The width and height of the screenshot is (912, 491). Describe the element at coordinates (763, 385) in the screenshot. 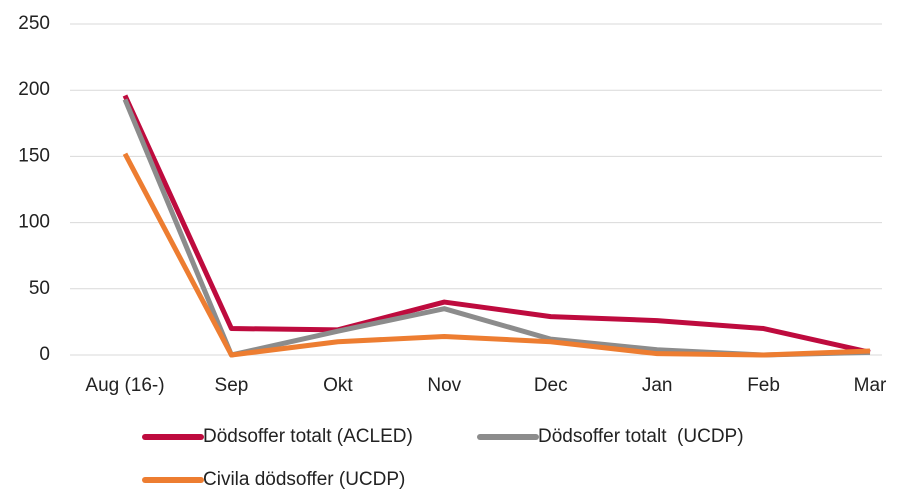

I see `x-tick-label: Feb` at that location.